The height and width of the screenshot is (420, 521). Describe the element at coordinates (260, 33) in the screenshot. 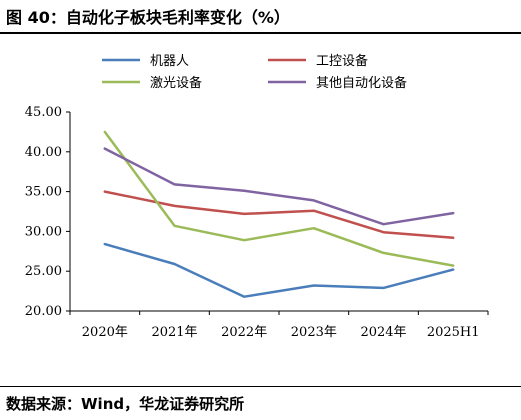

I see `title-divider` at that location.